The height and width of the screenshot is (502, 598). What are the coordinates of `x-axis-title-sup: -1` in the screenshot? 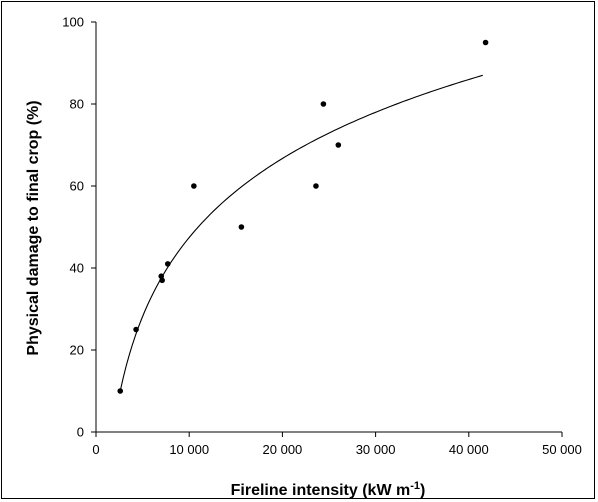 It's located at (415, 486).